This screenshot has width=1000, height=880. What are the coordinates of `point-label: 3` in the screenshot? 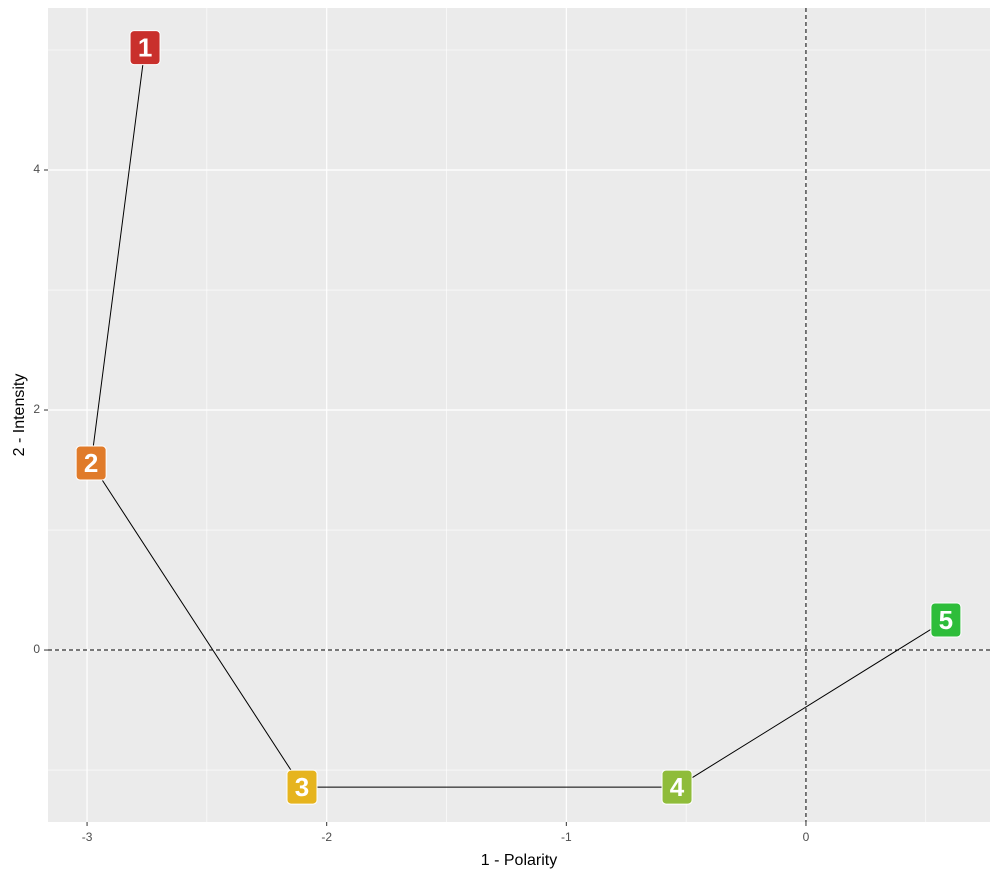 It's located at (302, 787).